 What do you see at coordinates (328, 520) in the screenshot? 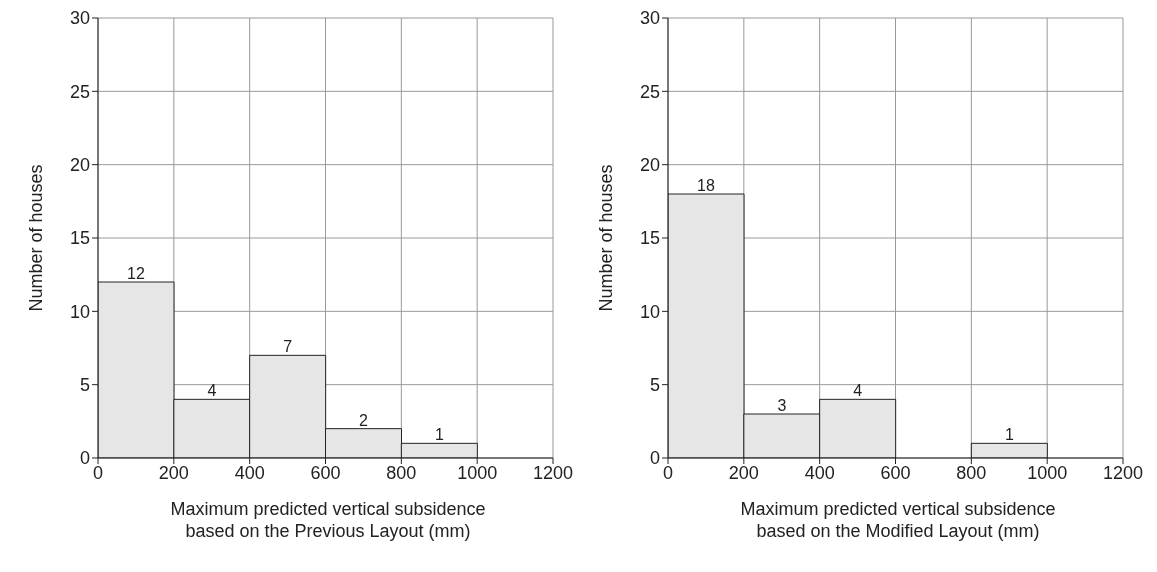
I see `x-axis-title: Maximum predicted vertical subsidence based on the Previous Layout (mm)` at bounding box center [328, 520].